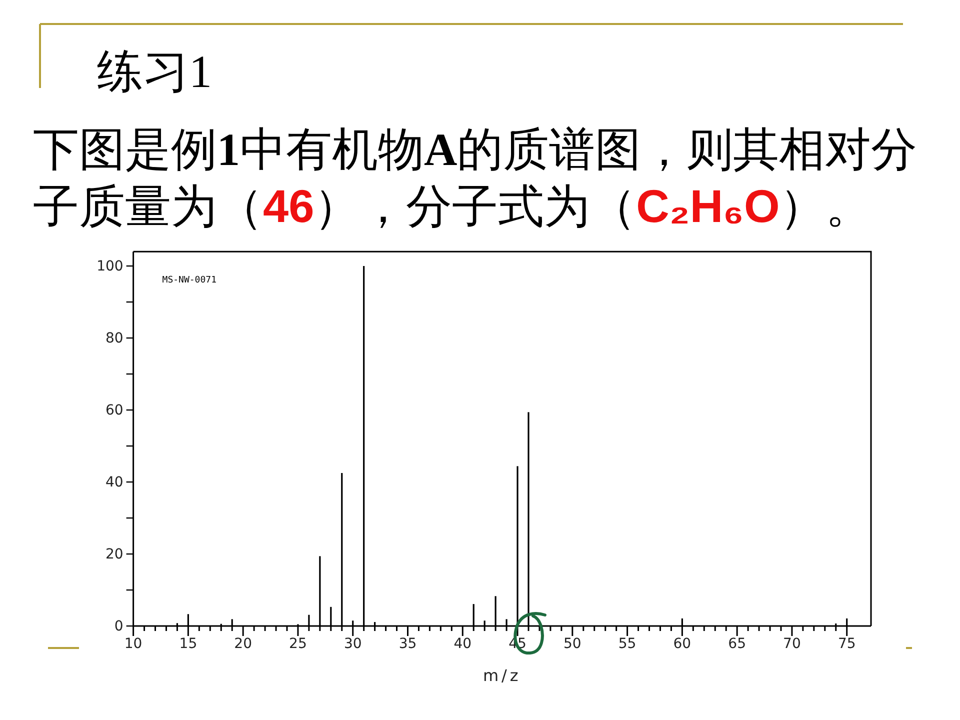 Image resolution: width=960 pixels, height=720 pixels. I want to click on x-tick-label: 50, so click(572, 644).